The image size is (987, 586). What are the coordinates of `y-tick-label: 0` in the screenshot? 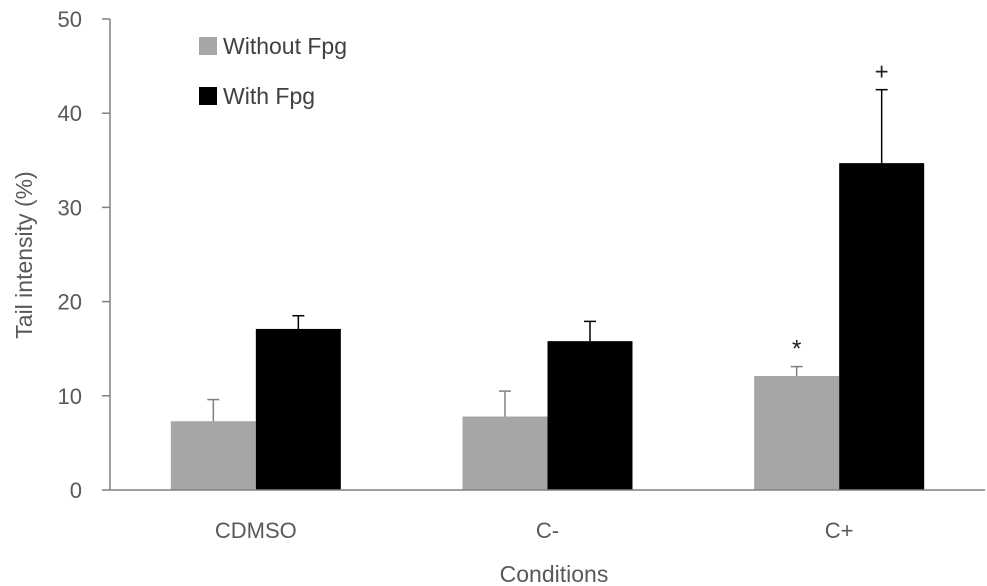 It's located at (76, 490).